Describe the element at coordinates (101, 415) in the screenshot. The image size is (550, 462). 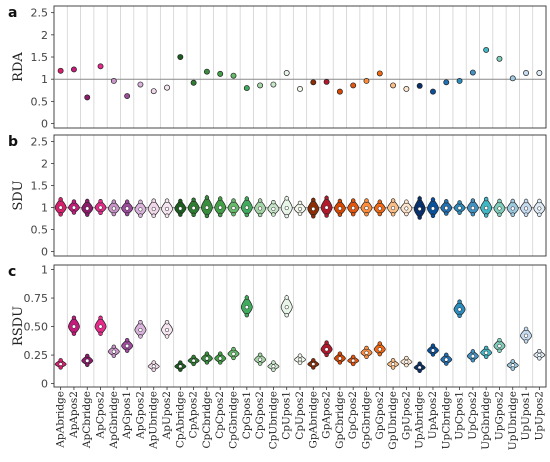
I see `x-tick-label: ApCpos2` at that location.